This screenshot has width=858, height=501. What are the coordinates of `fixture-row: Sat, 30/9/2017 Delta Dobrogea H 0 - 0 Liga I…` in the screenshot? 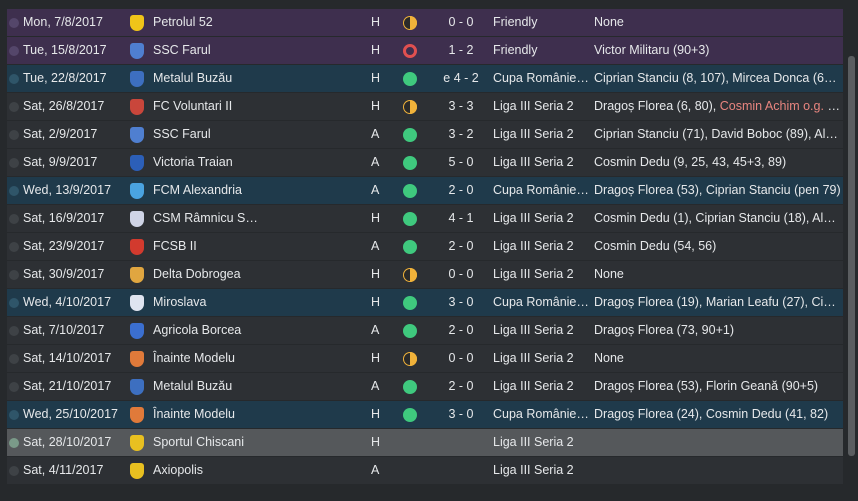 It's located at (425, 274).